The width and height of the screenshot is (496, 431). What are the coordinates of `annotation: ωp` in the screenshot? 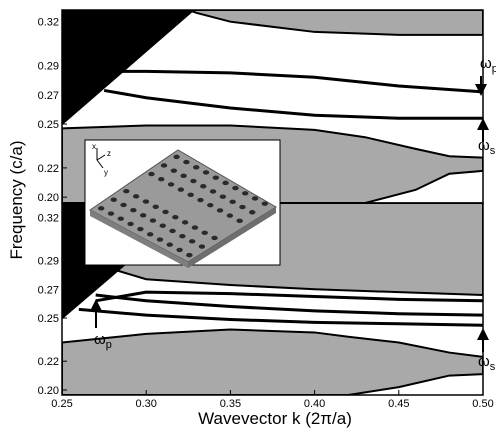 It's located at (488, 65).